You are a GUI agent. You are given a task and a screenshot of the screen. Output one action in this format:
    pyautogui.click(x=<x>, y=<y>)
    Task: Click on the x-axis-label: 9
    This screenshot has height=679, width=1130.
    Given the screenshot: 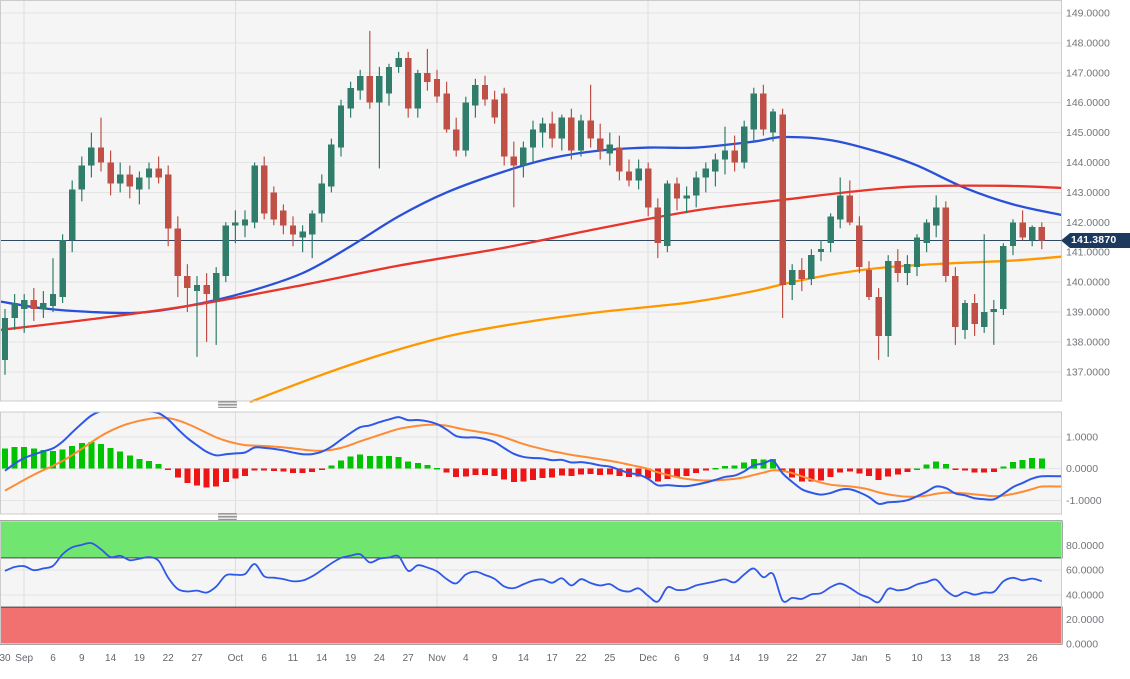 What is the action you would take?
    pyautogui.click(x=495, y=658)
    